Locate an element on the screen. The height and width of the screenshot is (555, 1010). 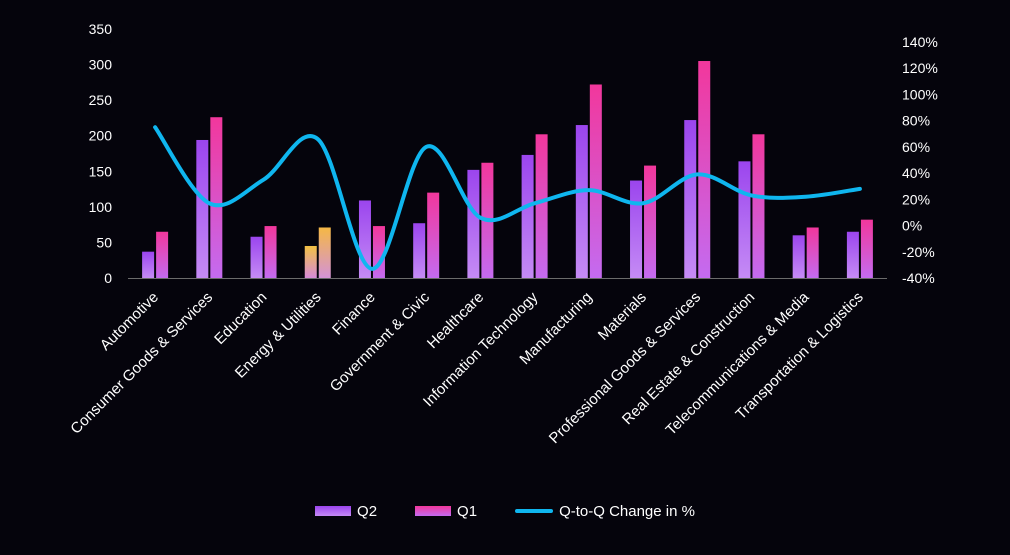
y2-tick-label: -20% is located at coordinates (918, 252).